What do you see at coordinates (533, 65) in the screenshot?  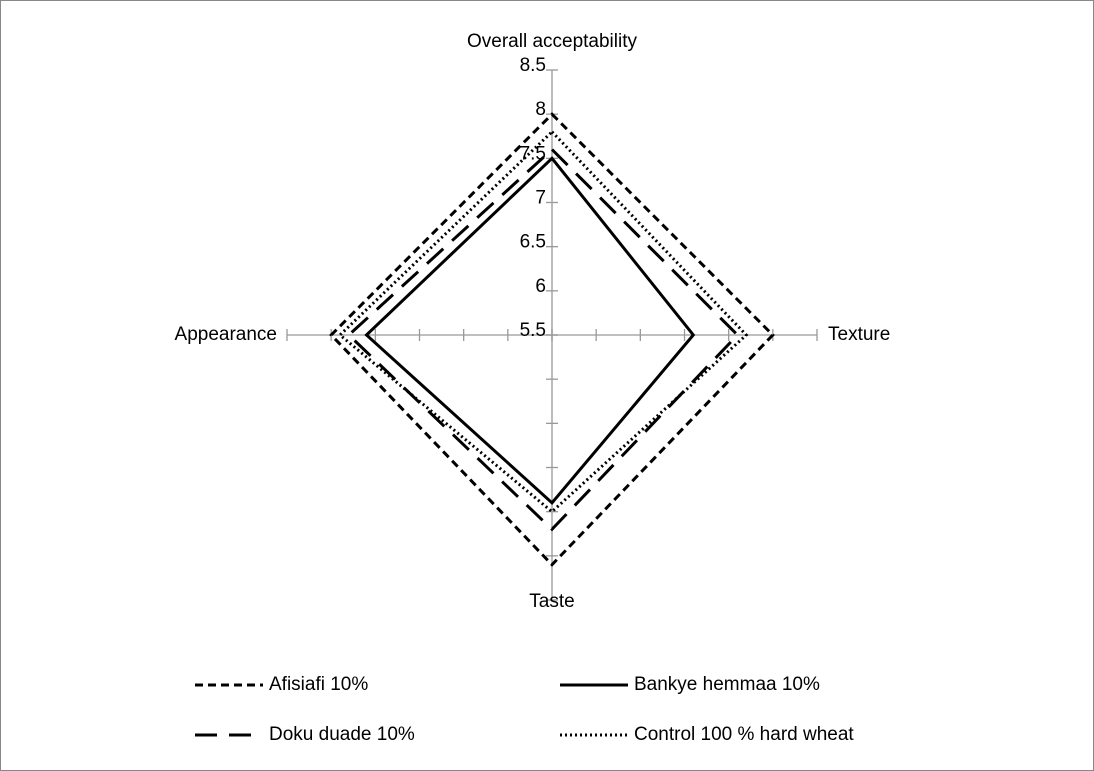 I see `tick-label: 8.5` at bounding box center [533, 65].